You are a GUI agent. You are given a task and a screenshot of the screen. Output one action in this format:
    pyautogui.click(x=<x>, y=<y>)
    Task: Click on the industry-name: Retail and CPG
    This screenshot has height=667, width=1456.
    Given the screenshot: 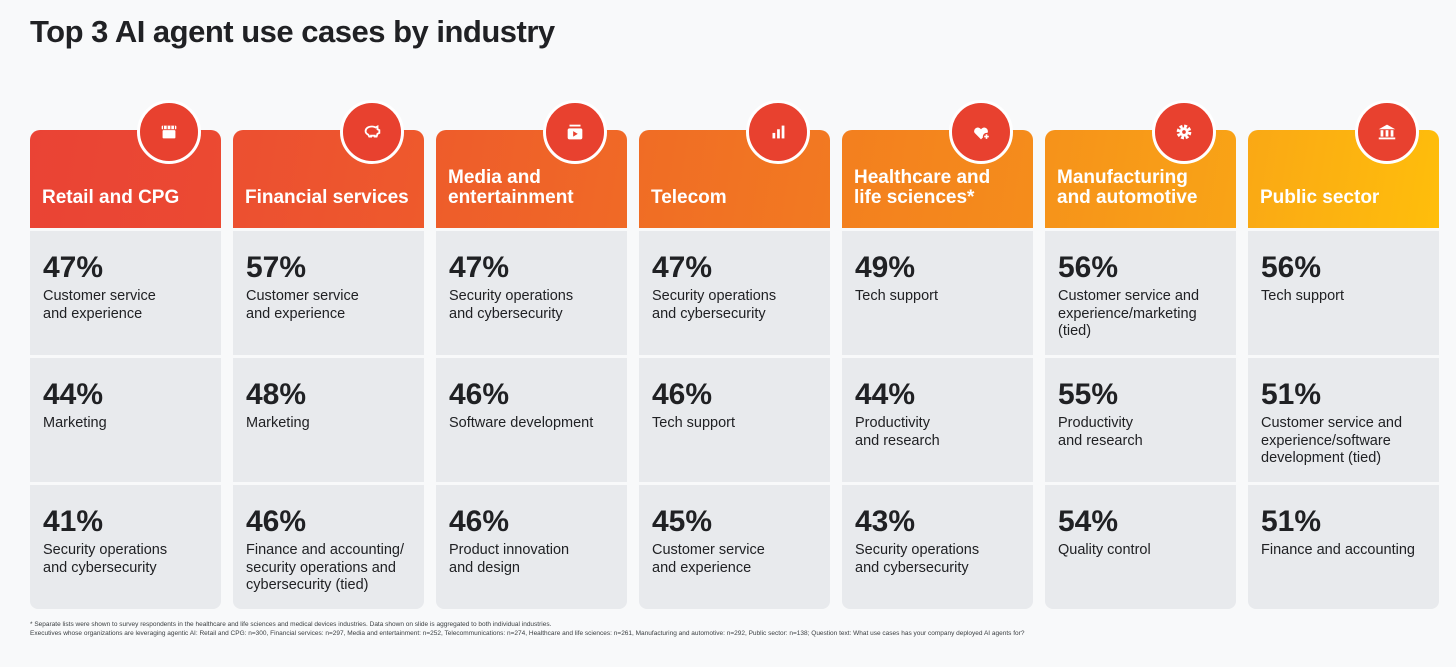 What is the action you would take?
    pyautogui.click(x=111, y=197)
    